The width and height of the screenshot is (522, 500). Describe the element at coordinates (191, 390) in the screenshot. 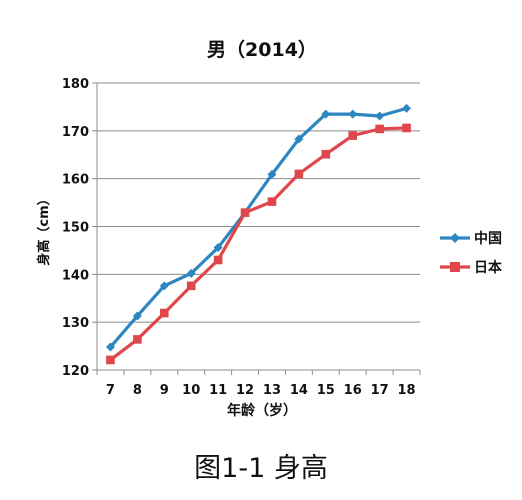

I see `x-tick-label: 10` at that location.